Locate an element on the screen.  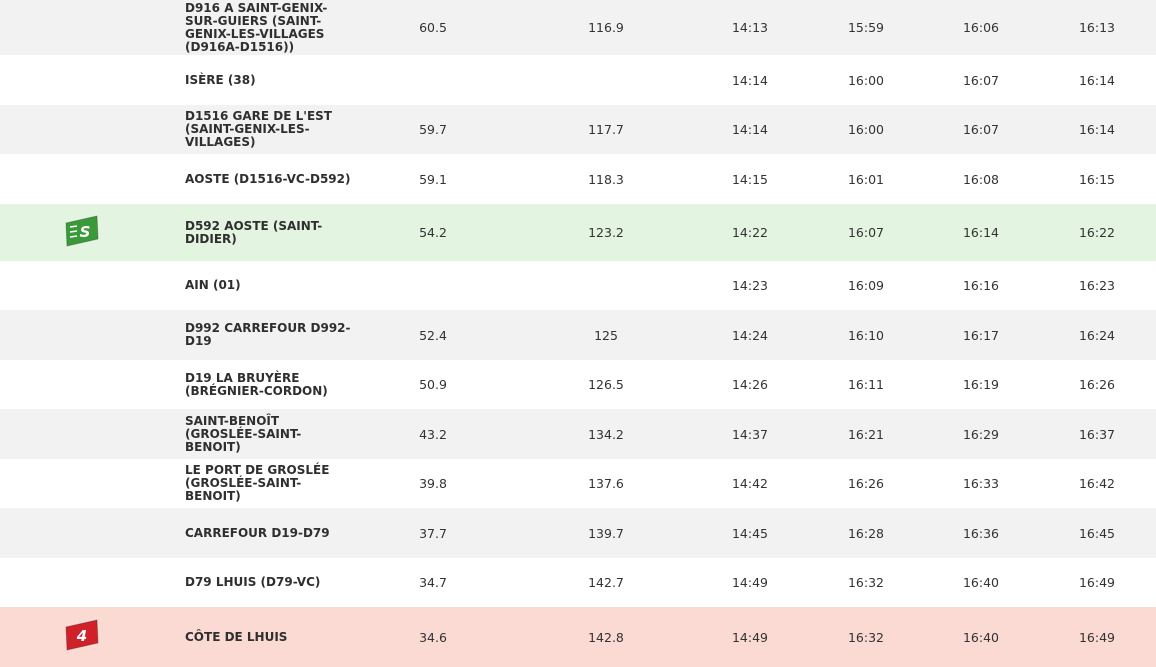
table-row: AIN (01) 14:23 16:09 16:16 16:23 is located at coordinates (578, 285).